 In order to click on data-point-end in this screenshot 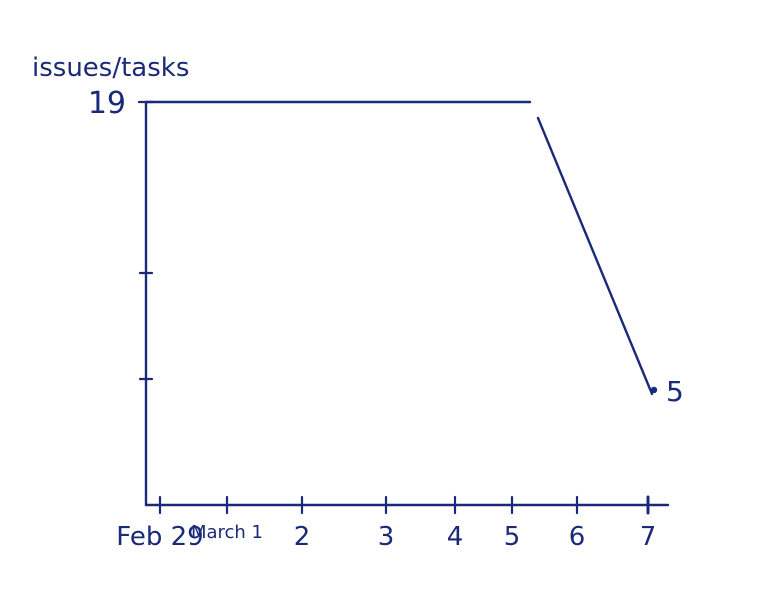, I will do `click(654, 390)`.